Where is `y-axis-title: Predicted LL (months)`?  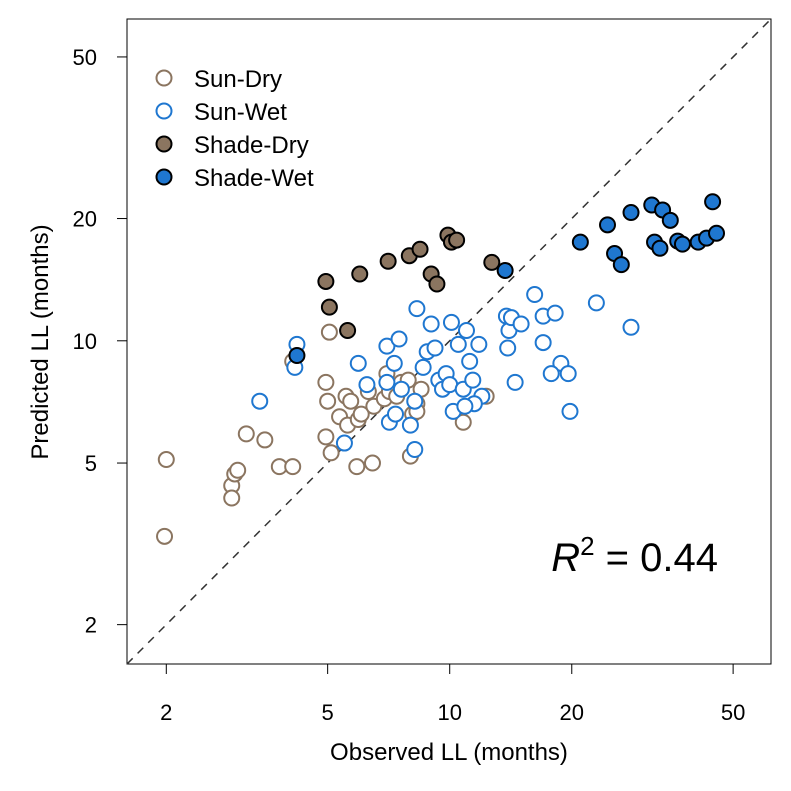
y-axis-title: Predicted LL (months) is located at coordinates (40, 341).